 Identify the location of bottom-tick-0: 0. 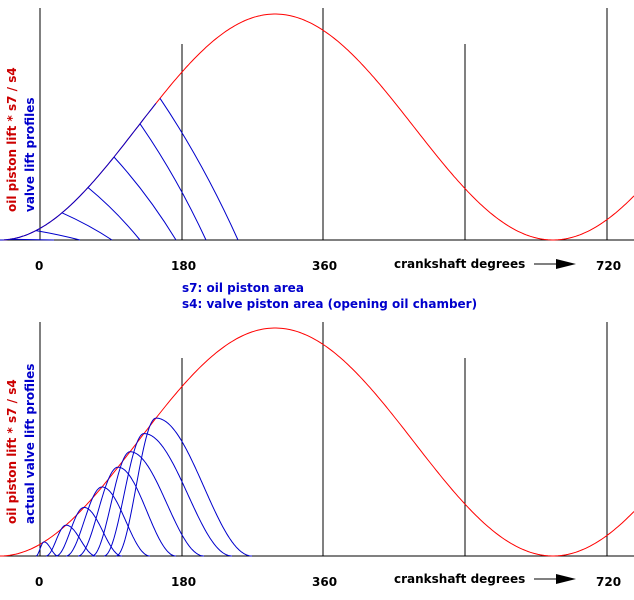
(39, 582).